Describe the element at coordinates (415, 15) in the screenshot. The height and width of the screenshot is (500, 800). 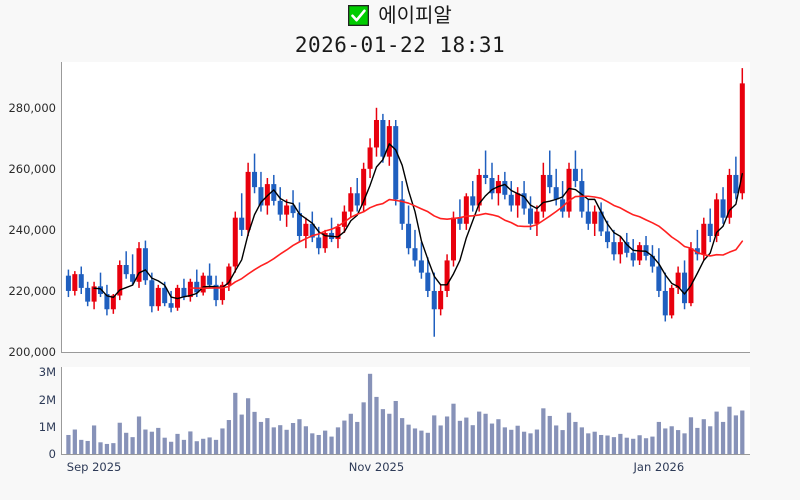
I see `page-title: 에이피알` at that location.